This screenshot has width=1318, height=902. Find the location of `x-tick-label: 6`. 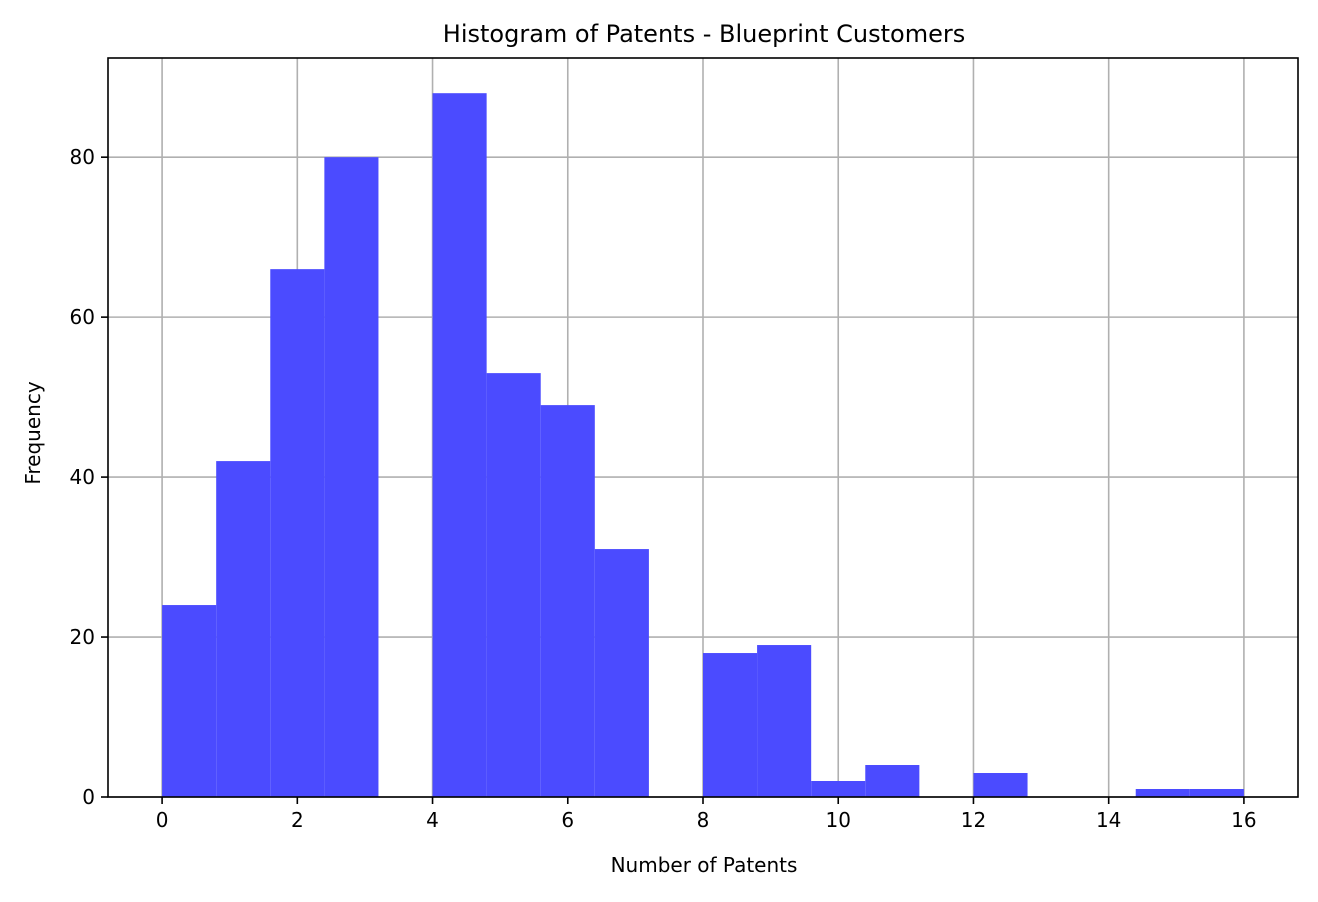

x-tick-label: 6 is located at coordinates (567, 820).